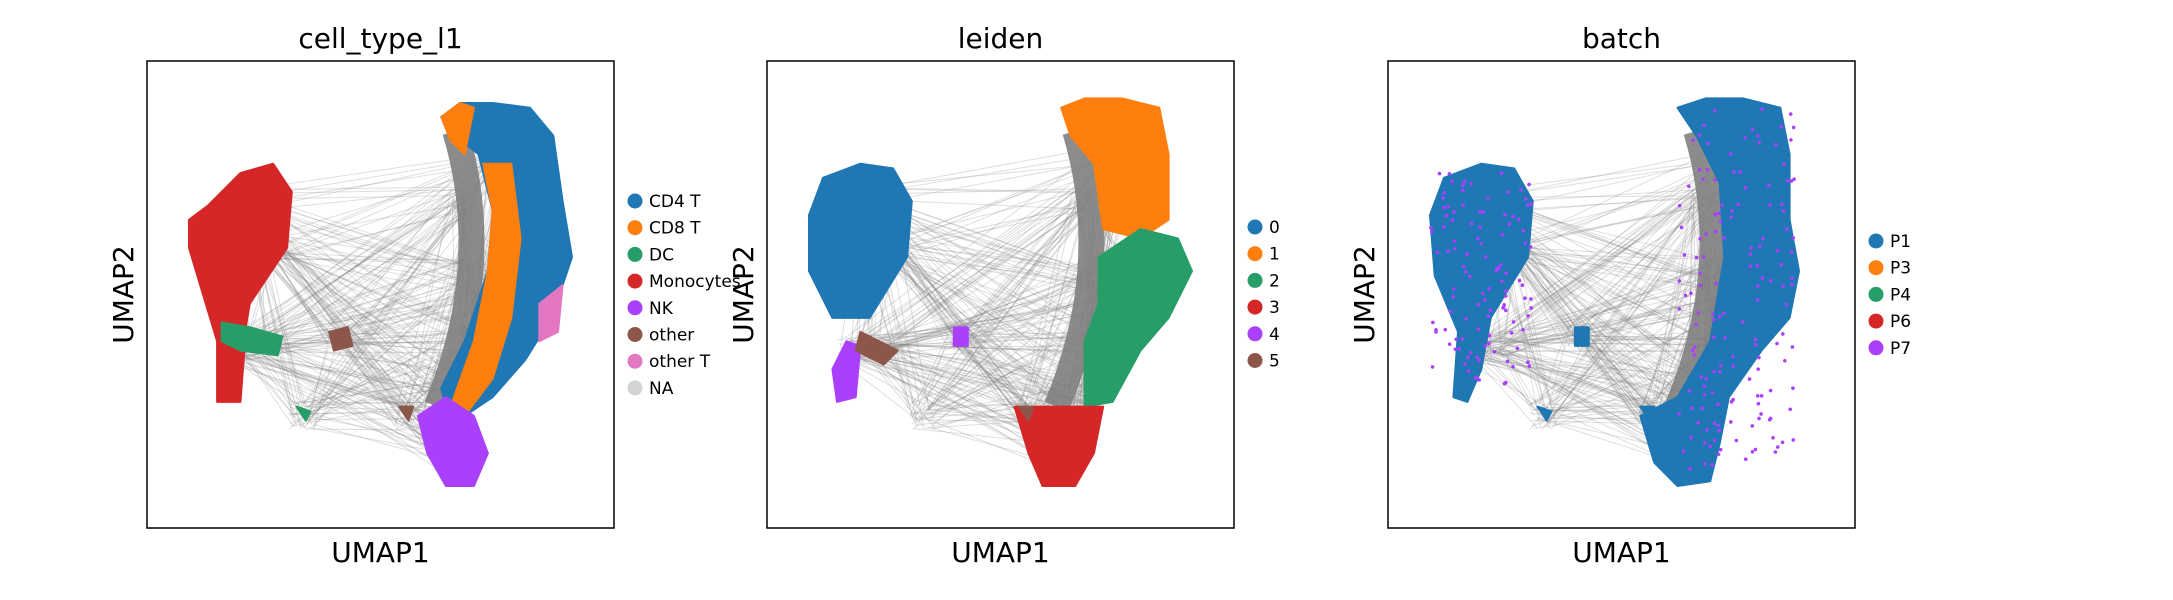  What do you see at coordinates (1000, 552) in the screenshot?
I see `x-axis-label: UMAP1` at bounding box center [1000, 552].